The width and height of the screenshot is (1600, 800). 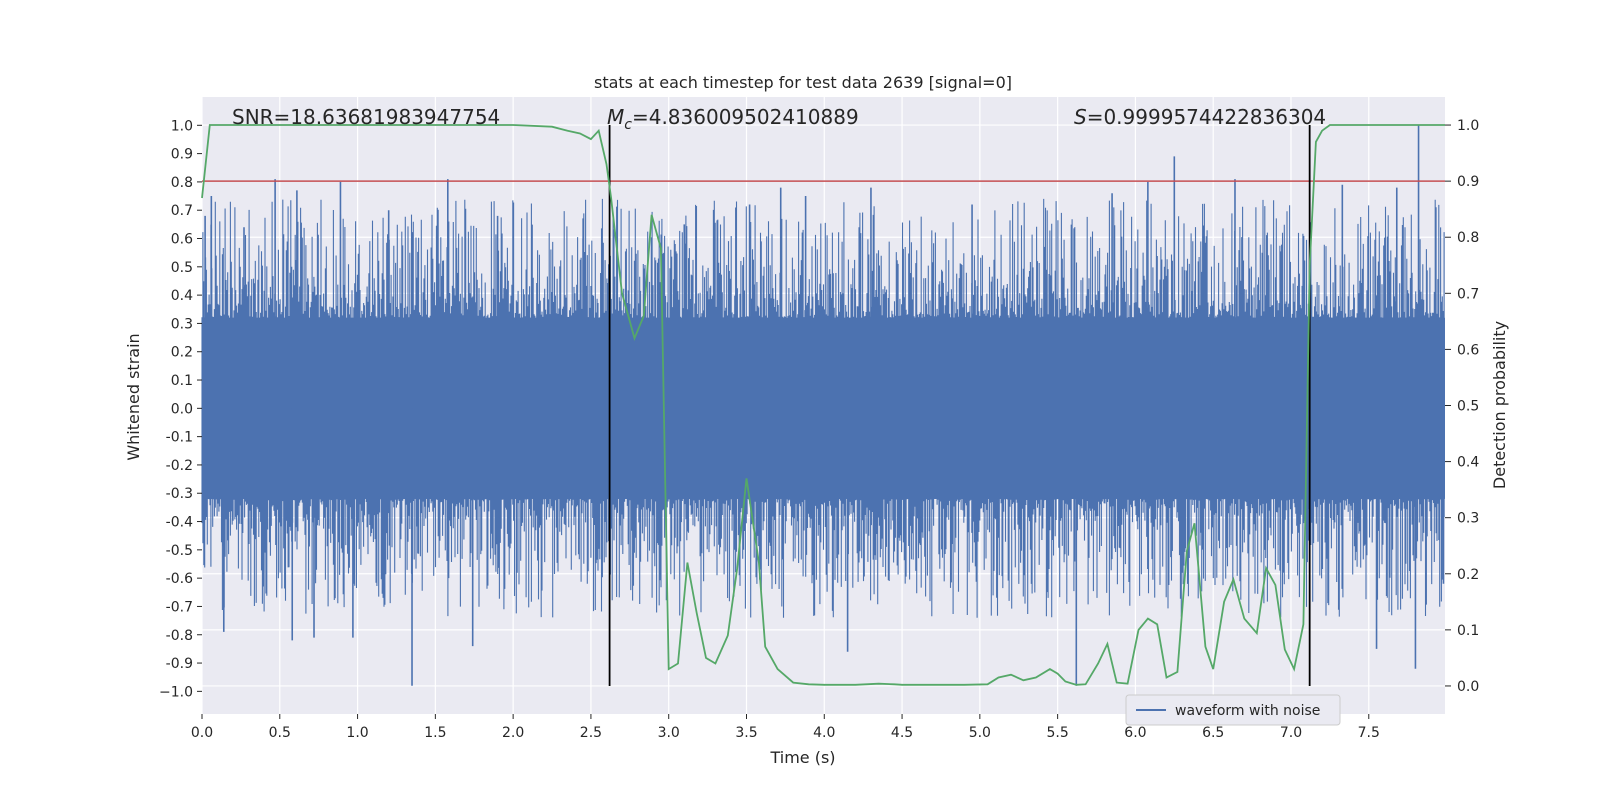 What do you see at coordinates (182, 211) in the screenshot?
I see `y-tick-label: 0.7` at bounding box center [182, 211].